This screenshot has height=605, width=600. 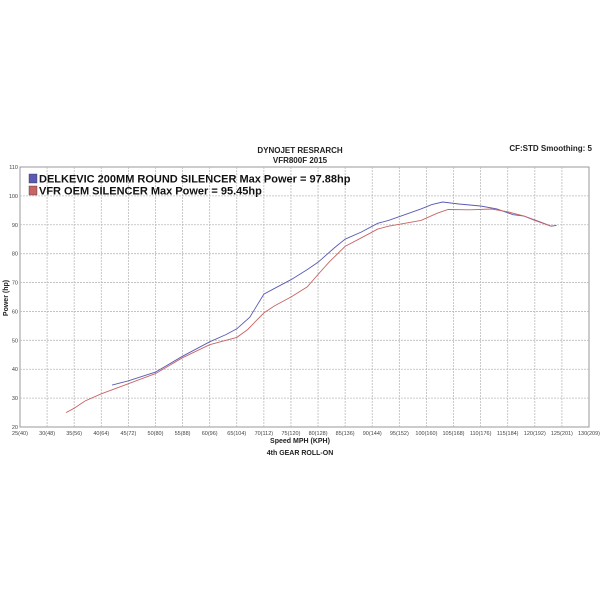 I want to click on x-tick-label: 55(88), so click(x=183, y=434).